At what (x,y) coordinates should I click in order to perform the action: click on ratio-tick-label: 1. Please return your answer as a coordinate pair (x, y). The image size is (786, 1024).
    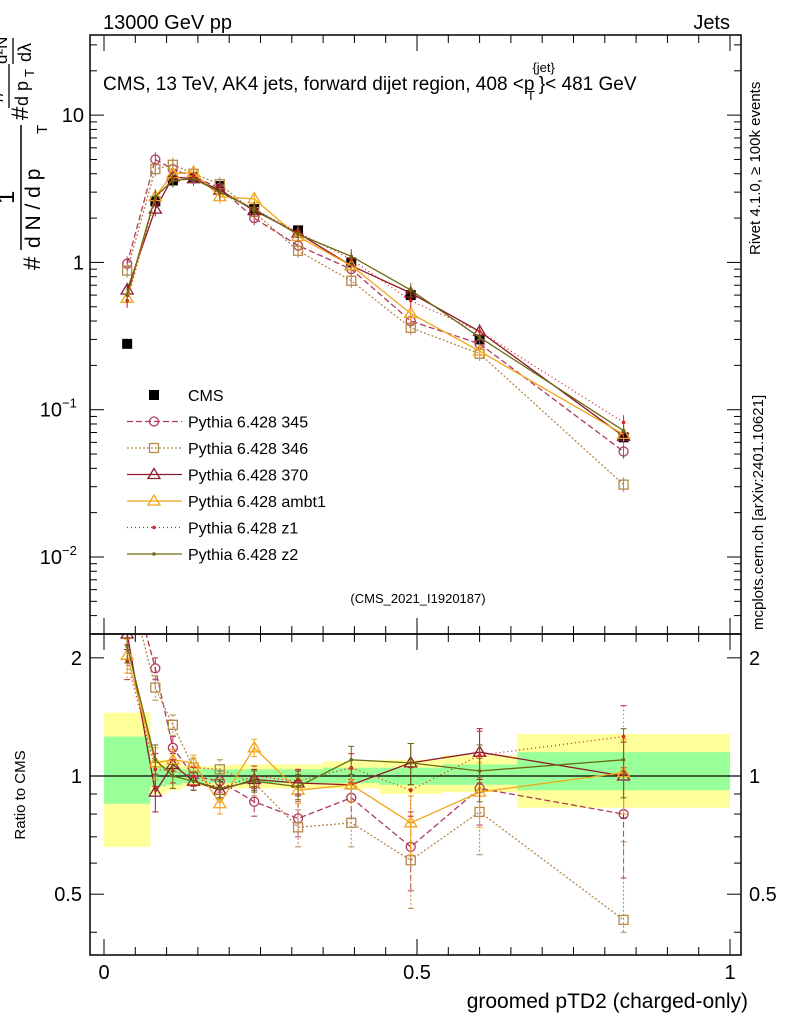
    Looking at the image, I should click on (754, 777).